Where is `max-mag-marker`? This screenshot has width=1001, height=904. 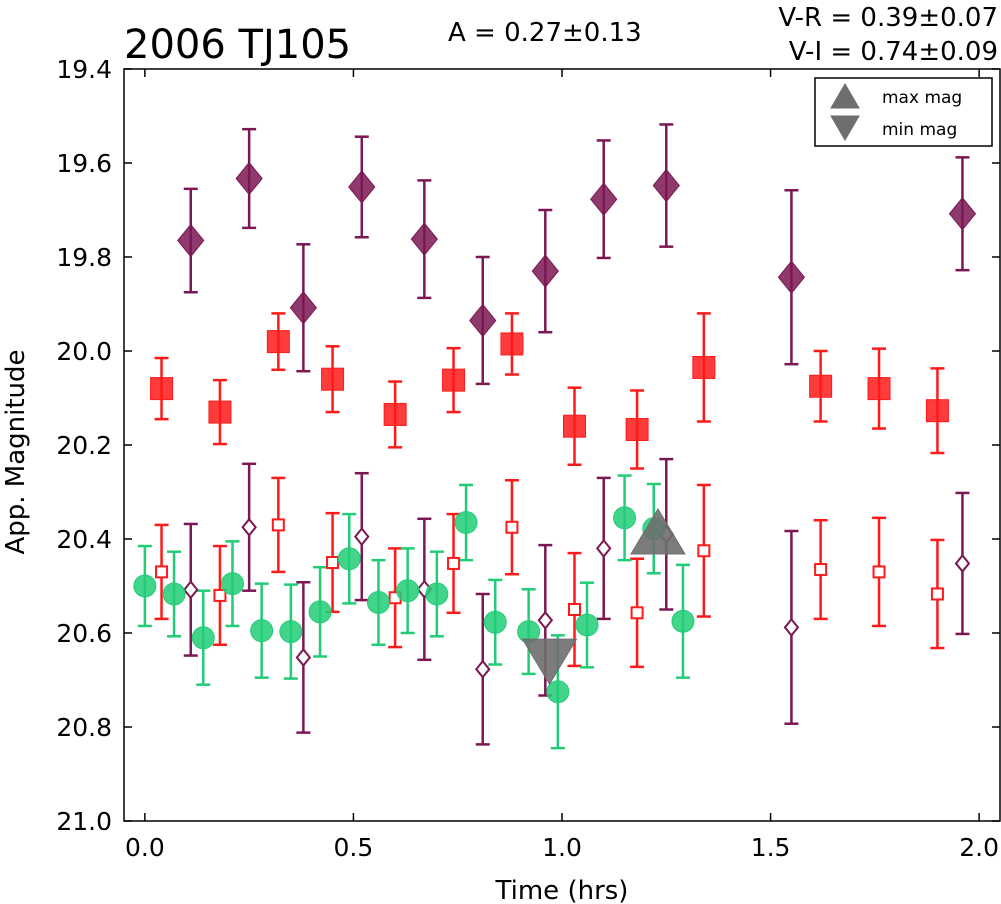 max-mag-marker is located at coordinates (658, 531).